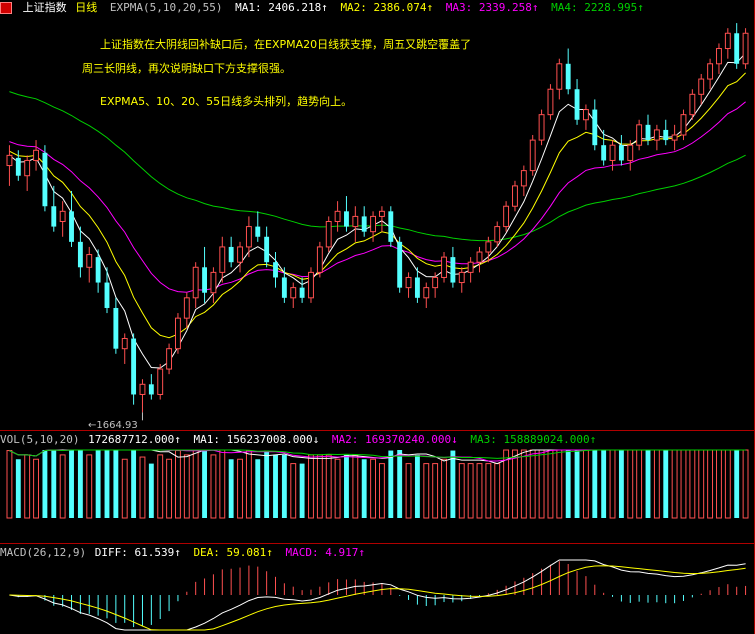  Describe the element at coordinates (86, 7) in the screenshot. I see `period-label: 日线` at that location.